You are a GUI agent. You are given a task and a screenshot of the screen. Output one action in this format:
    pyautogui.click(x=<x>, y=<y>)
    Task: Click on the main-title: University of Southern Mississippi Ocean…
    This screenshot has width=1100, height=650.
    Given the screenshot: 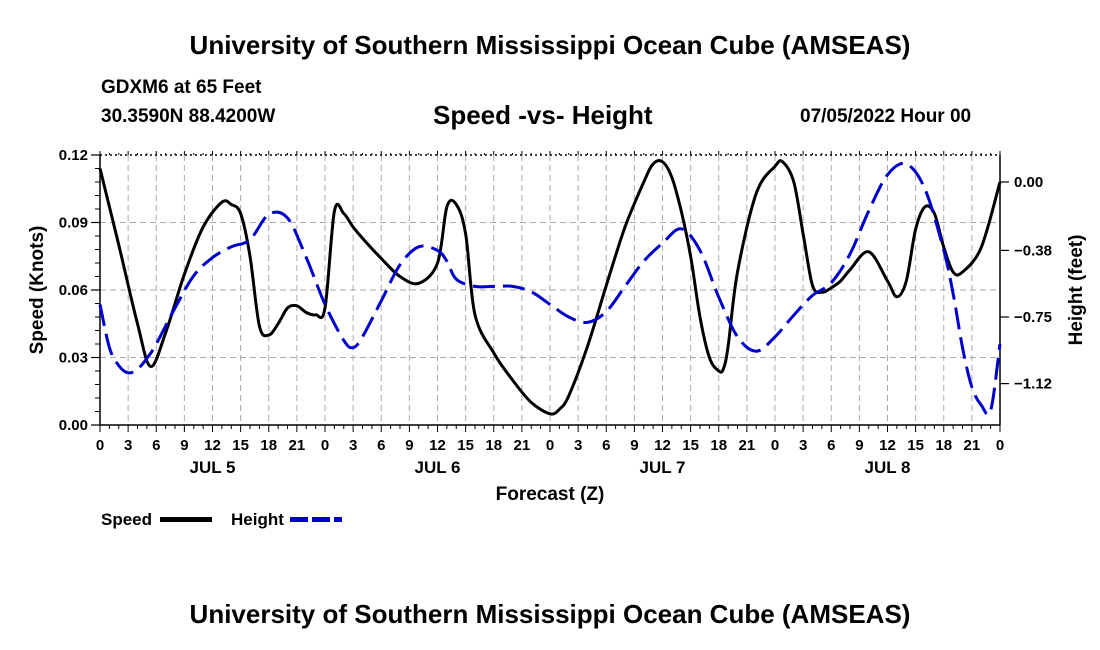 What is the action you would take?
    pyautogui.click(x=550, y=45)
    